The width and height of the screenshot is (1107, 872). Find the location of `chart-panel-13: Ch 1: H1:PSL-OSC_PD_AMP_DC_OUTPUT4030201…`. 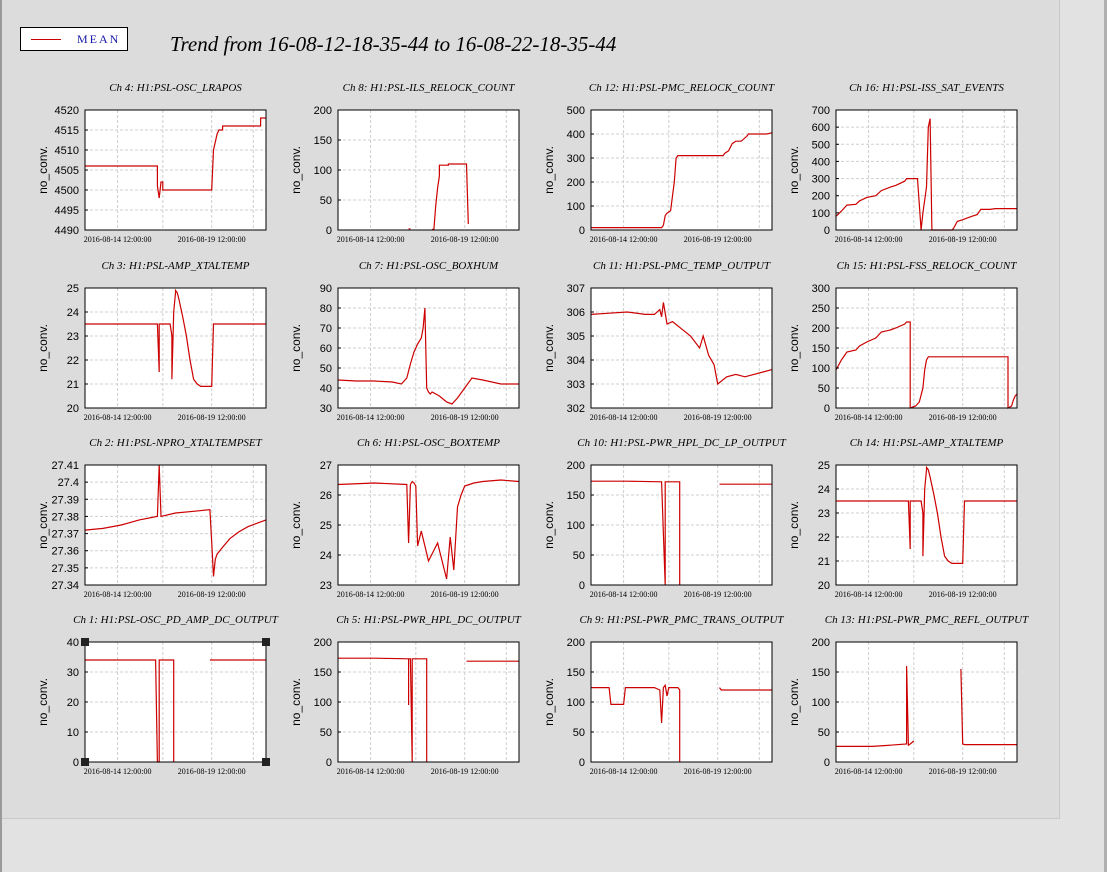

chart-panel-13: Ch 1: H1:PSL-OSC_PD_AMP_DC_OUTPUT4030201… is located at coordinates (157, 695).